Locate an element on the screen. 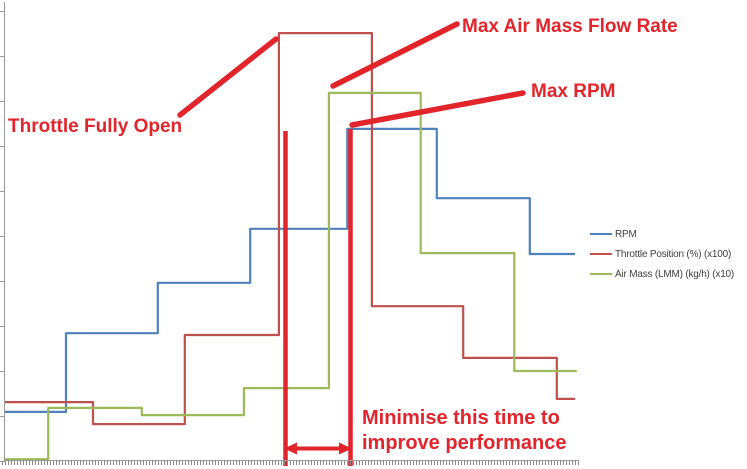  legend-item-throttle-position: Throttle Position (%) (x100) is located at coordinates (662, 254).